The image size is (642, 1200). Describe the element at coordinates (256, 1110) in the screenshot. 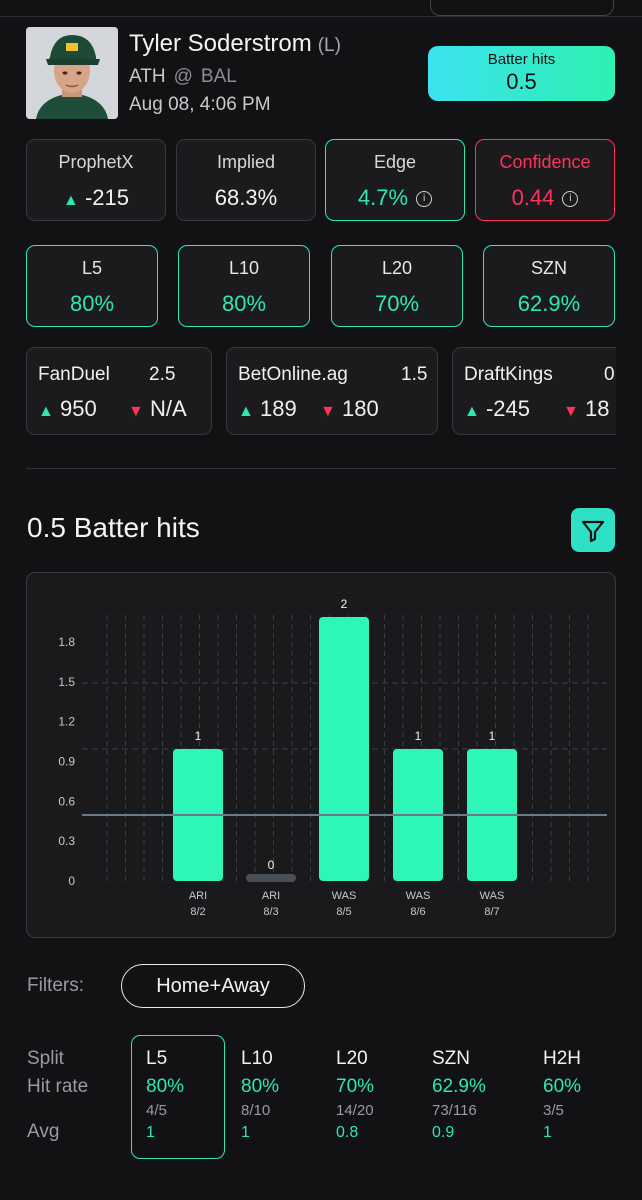

I see `split-fraction: 8/10` at that location.